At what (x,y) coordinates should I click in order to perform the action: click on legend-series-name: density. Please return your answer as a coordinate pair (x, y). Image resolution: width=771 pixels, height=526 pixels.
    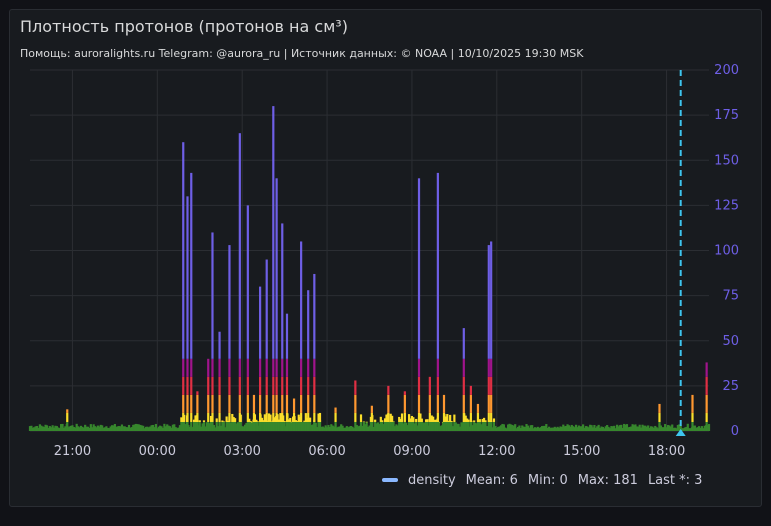
    Looking at the image, I should click on (432, 480).